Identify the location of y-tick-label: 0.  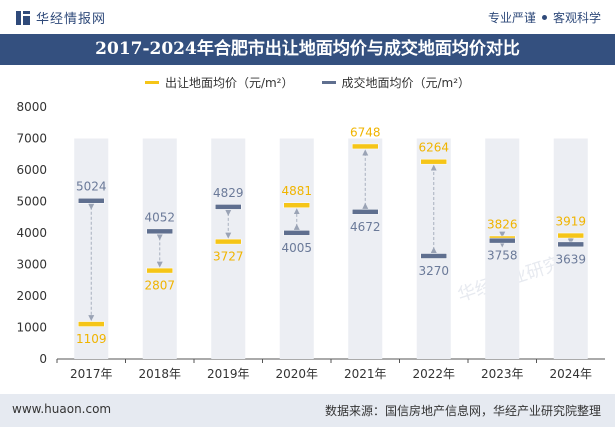
(43, 359).